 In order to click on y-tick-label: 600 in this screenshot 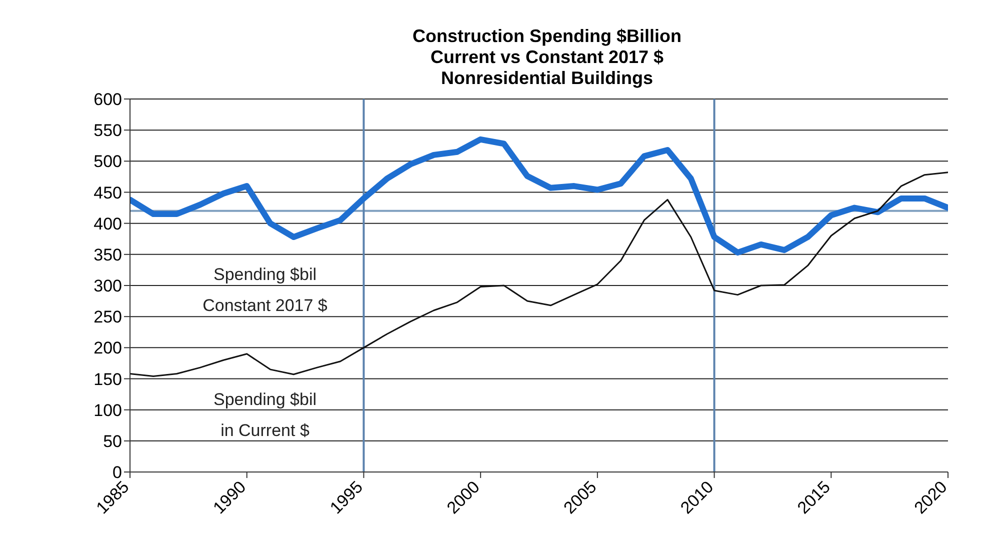, I will do `click(108, 100)`.